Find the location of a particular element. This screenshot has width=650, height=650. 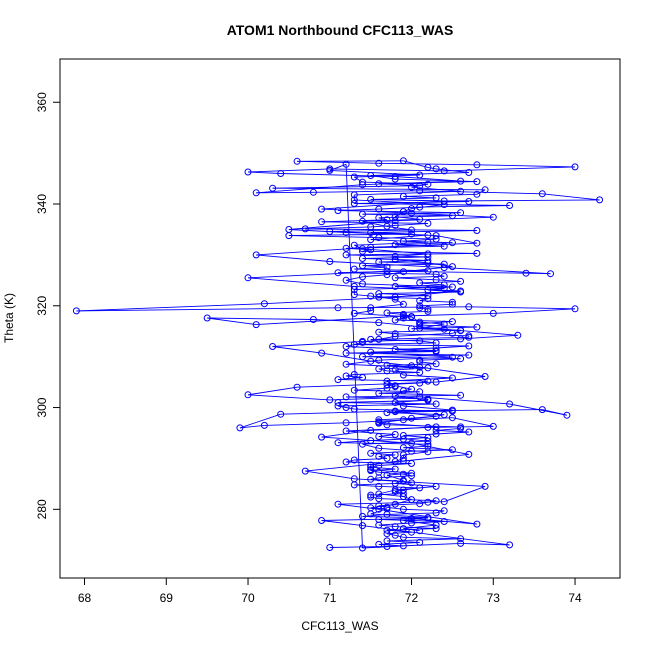

x-tick-label: 73 is located at coordinates (494, 598).